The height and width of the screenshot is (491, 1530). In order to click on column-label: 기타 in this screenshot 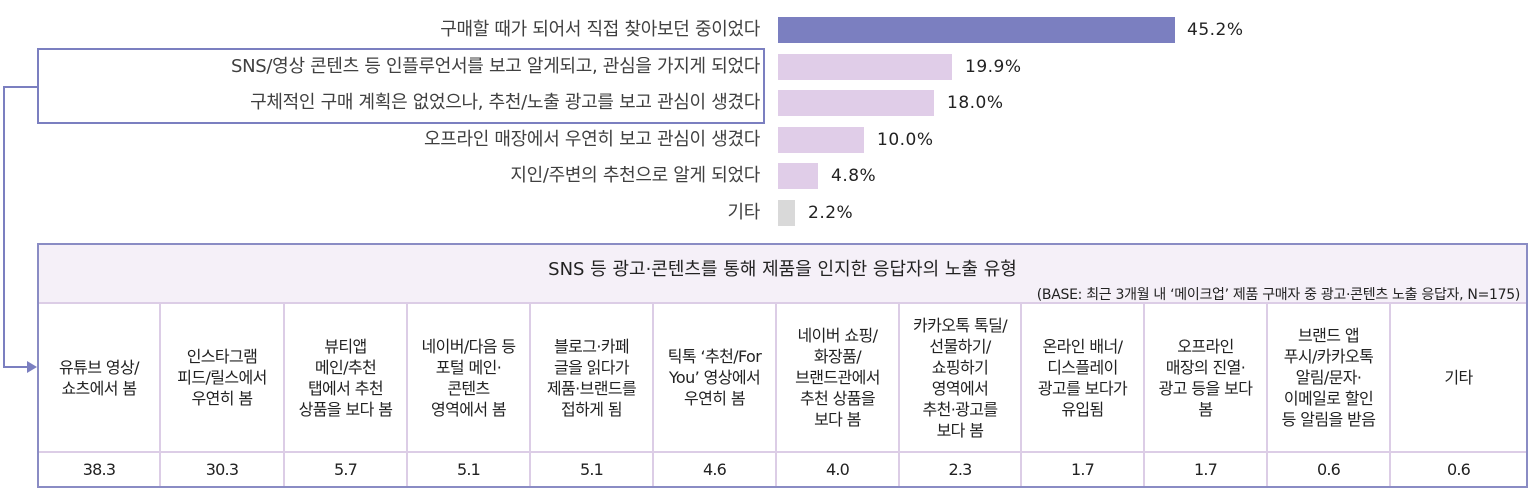, I will do `click(1458, 377)`.